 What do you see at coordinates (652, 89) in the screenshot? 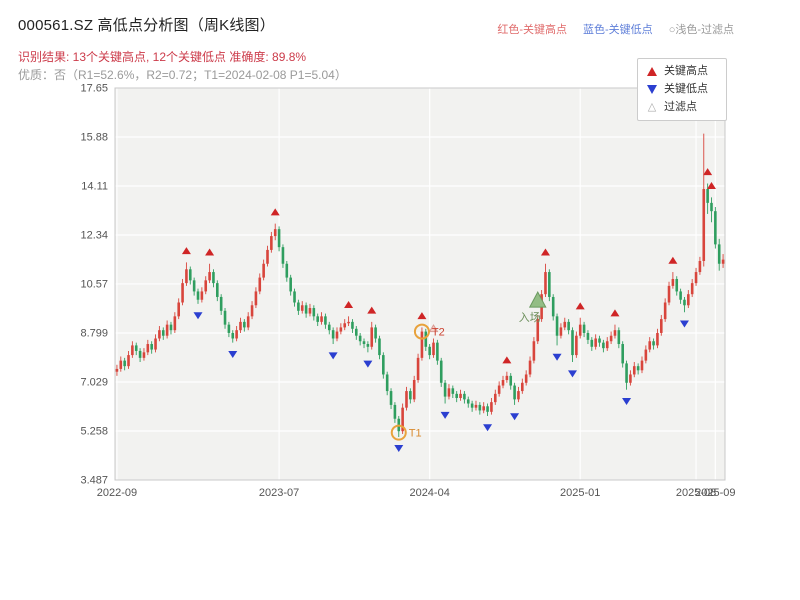
I see `key-low-triangle-icon` at bounding box center [652, 89].